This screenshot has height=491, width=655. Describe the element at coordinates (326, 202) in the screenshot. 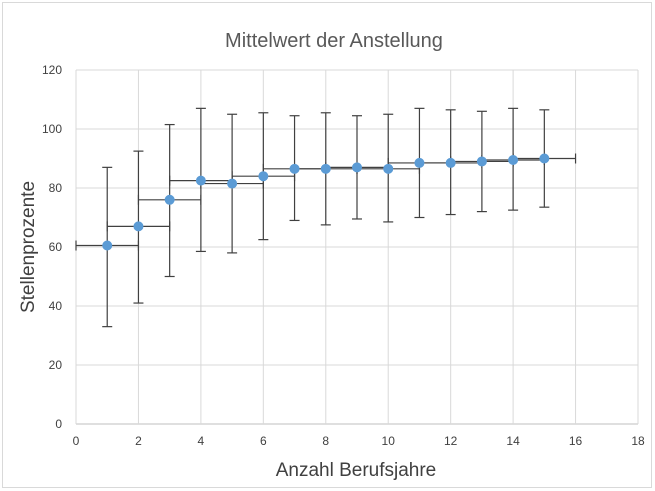

I see `data-points` at that location.